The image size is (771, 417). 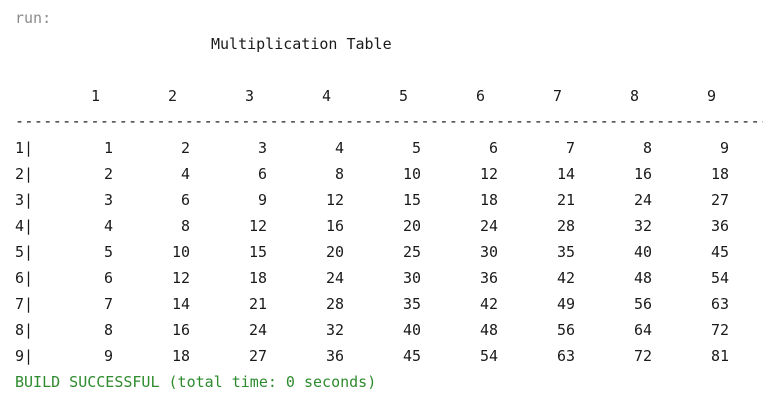 I want to click on table-cell: 49, so click(x=565, y=304).